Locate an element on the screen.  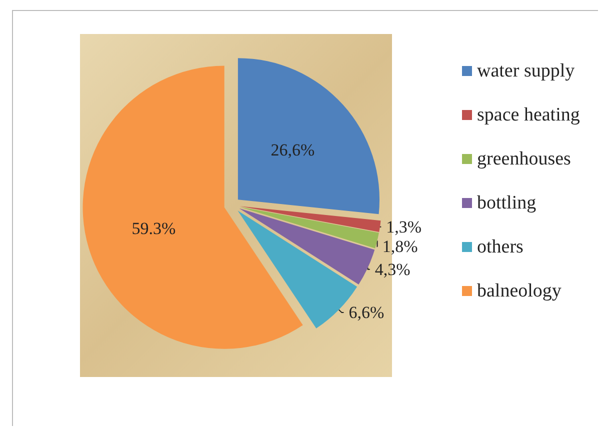
data-label: 1,8% is located at coordinates (400, 246).